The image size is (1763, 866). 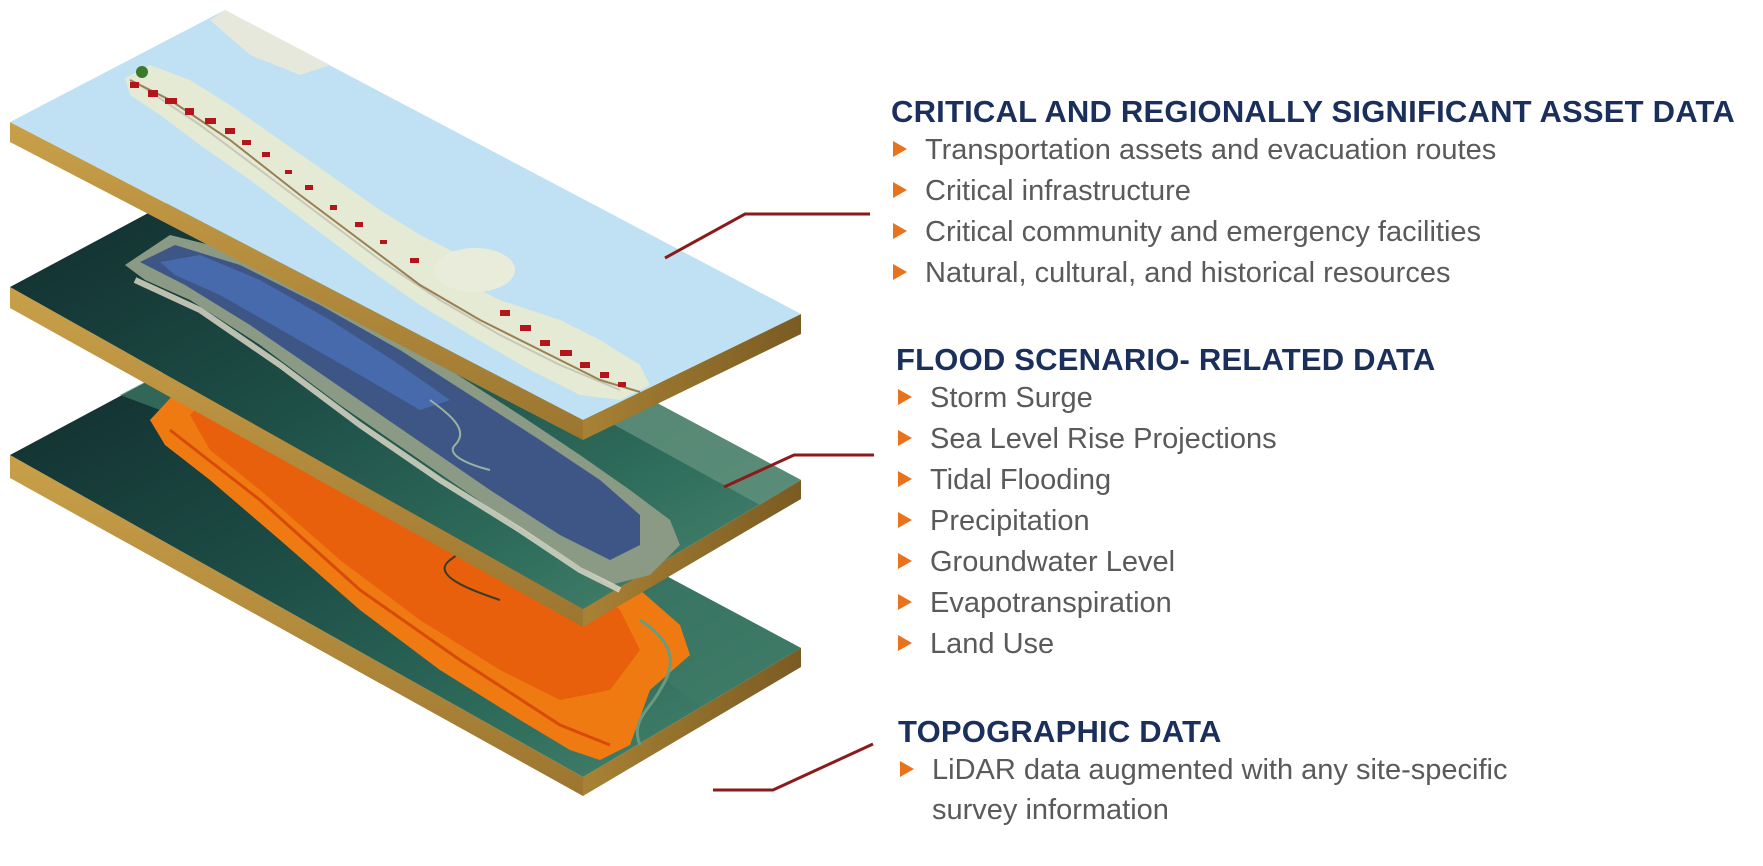 I want to click on list-item: Land Use, so click(x=1165, y=644).